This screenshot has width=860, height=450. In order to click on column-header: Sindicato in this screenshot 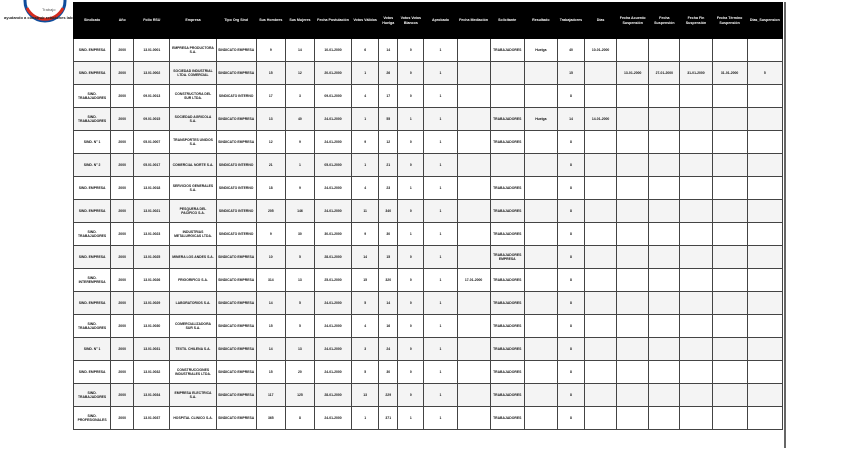, I will do `click(92, 20)`.